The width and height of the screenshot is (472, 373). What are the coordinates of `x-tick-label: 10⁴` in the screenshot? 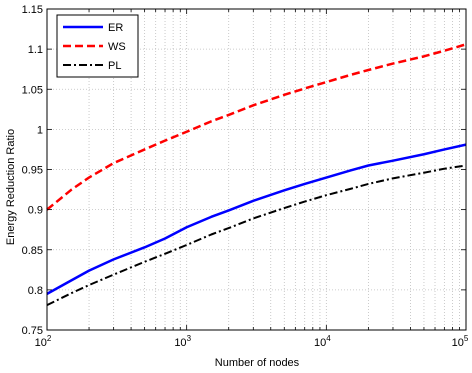 It's located at (322, 341).